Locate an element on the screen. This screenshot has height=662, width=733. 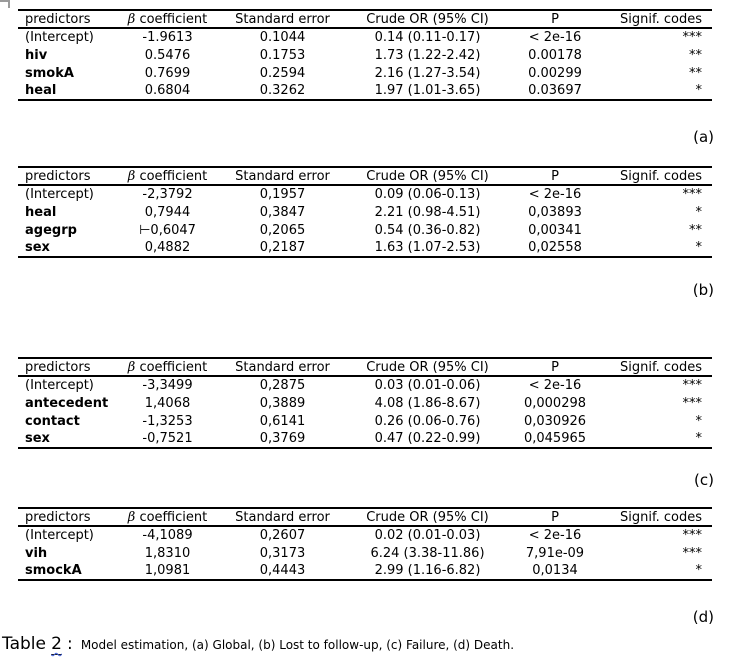
p-cell: 0,000298 is located at coordinates (555, 403).